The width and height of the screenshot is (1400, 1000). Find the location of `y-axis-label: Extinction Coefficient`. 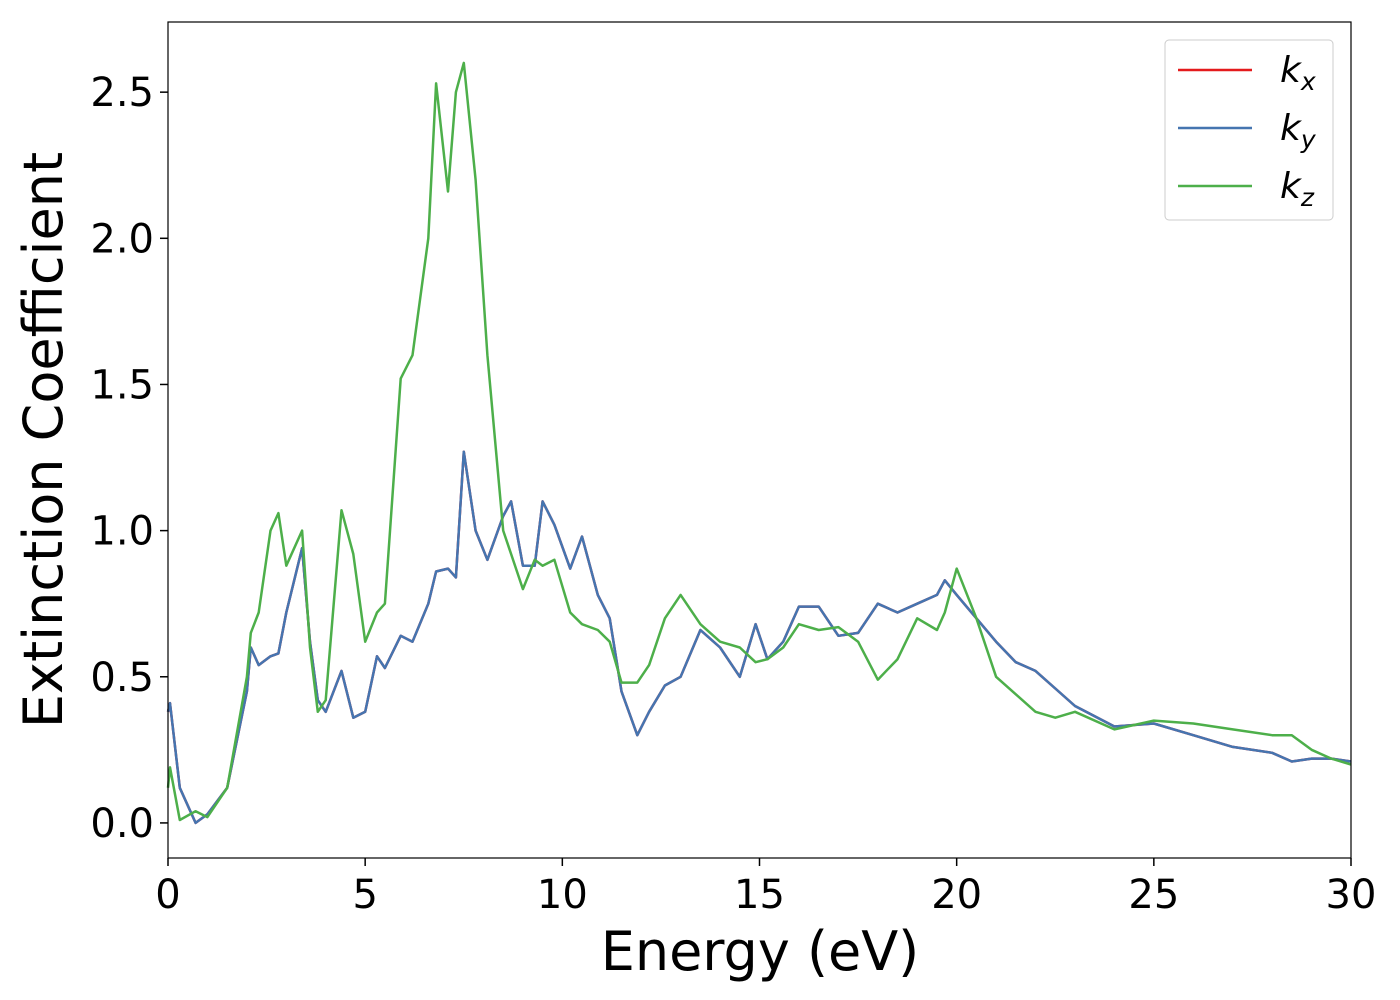

y-axis-label: Extinction Coefficient is located at coordinates (43, 440).